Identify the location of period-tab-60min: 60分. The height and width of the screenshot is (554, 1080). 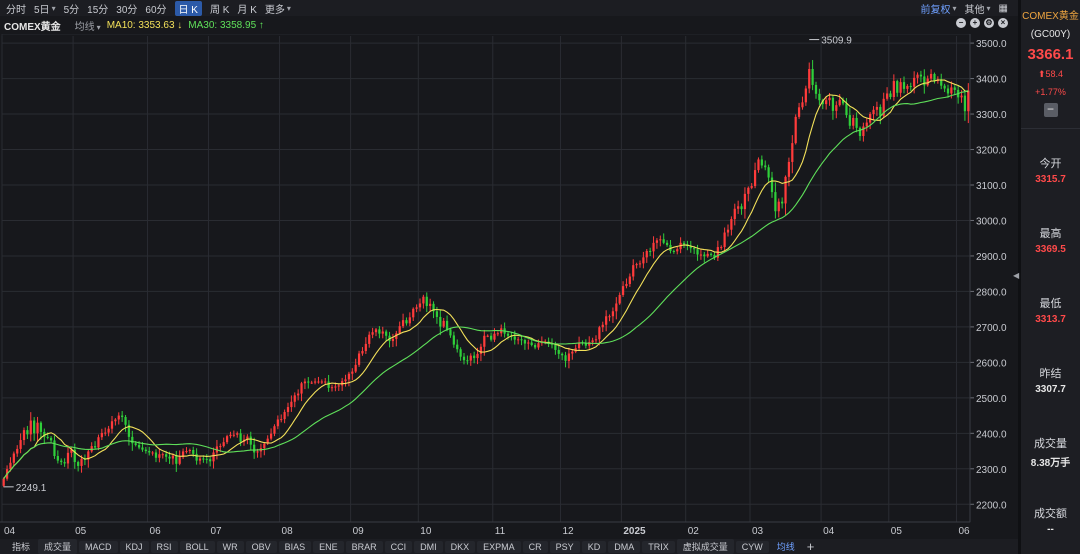
(156, 10).